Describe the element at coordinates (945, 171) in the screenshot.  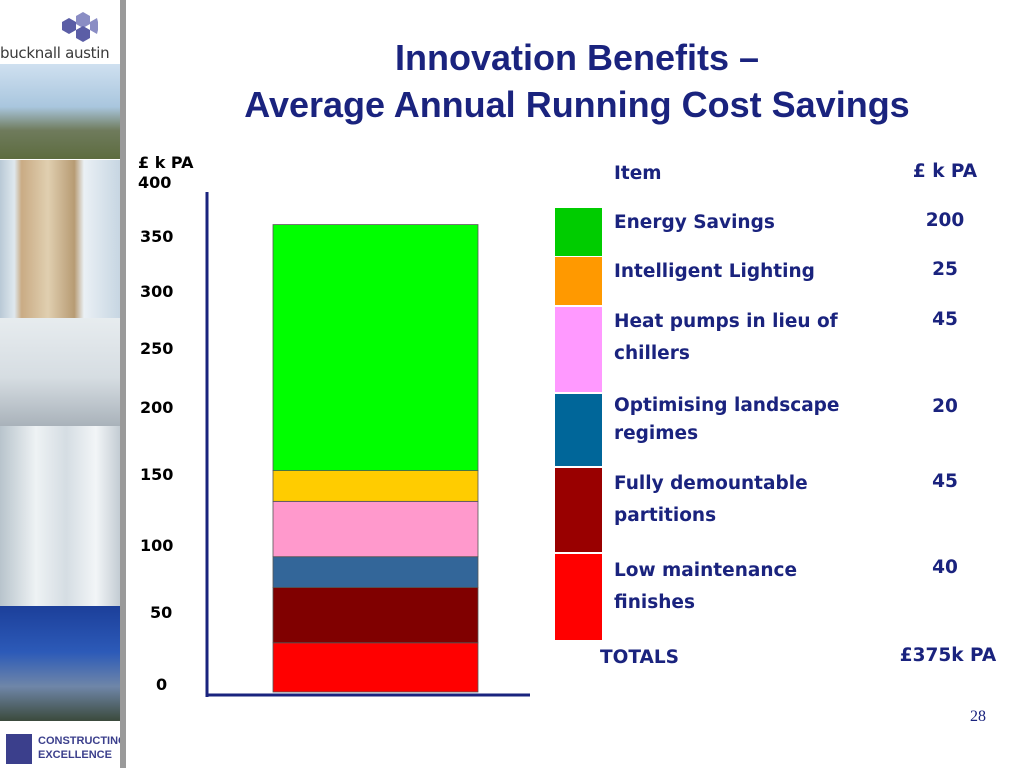
I see `table-header-value: £ k PA` at that location.